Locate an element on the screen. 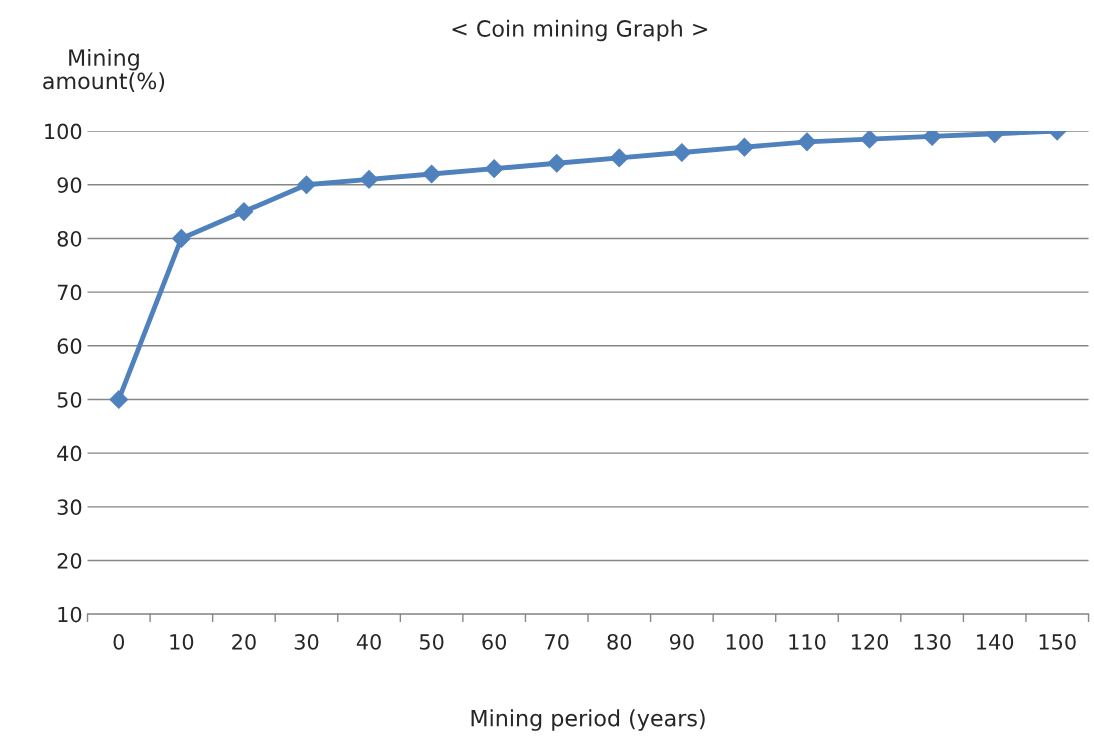 The width and height of the screenshot is (1094, 749). x-tick-label: 110 is located at coordinates (807, 641).